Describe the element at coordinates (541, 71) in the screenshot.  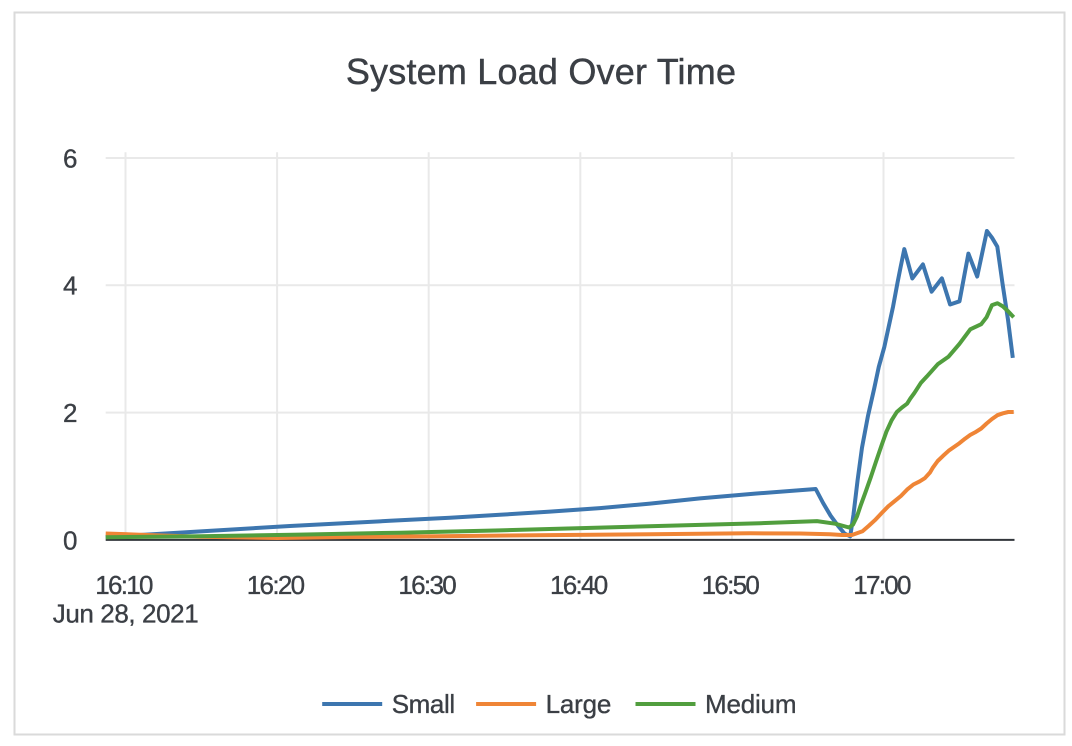
I see `svg-text: System Load Over Time` at that location.